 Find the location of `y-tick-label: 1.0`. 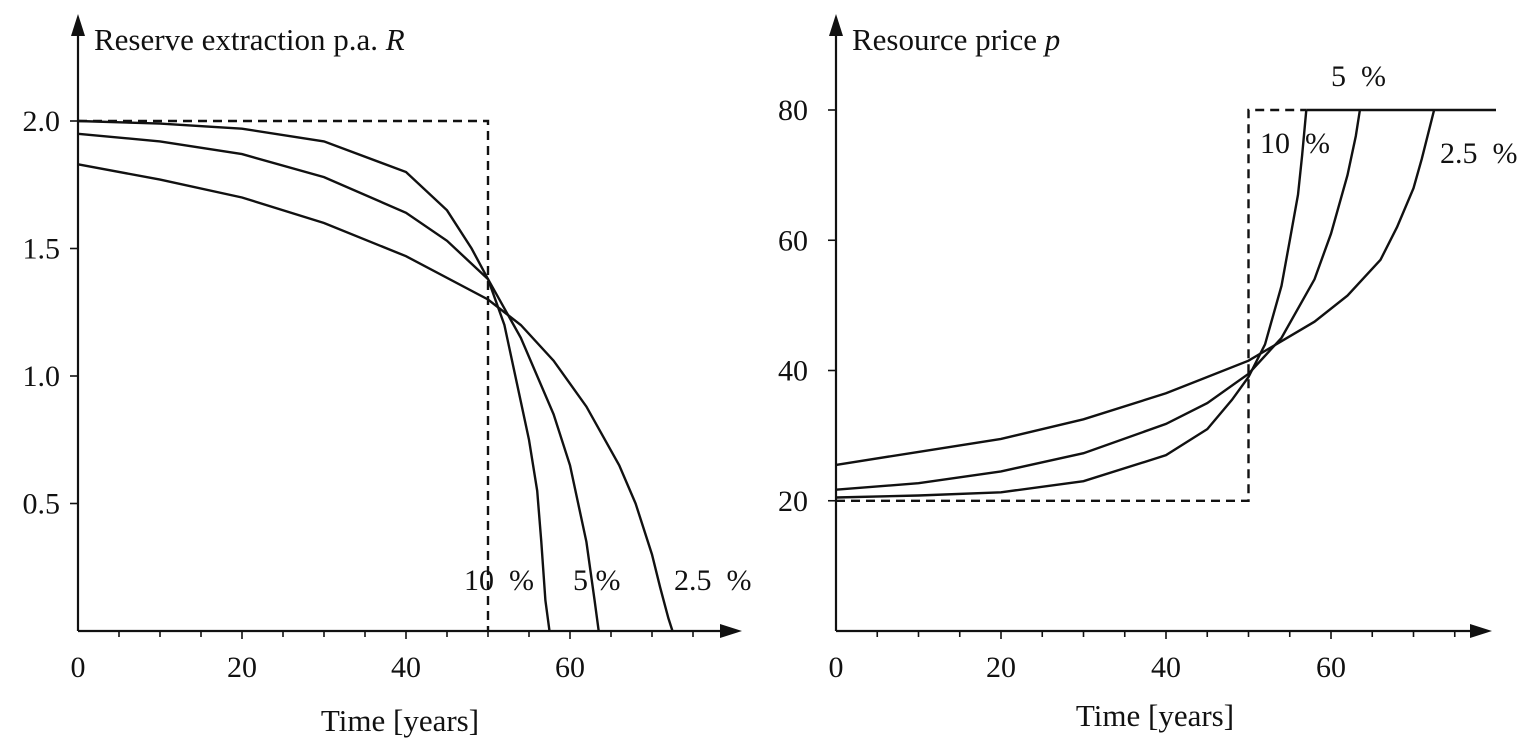

y-tick-label: 1.0 is located at coordinates (42, 376).